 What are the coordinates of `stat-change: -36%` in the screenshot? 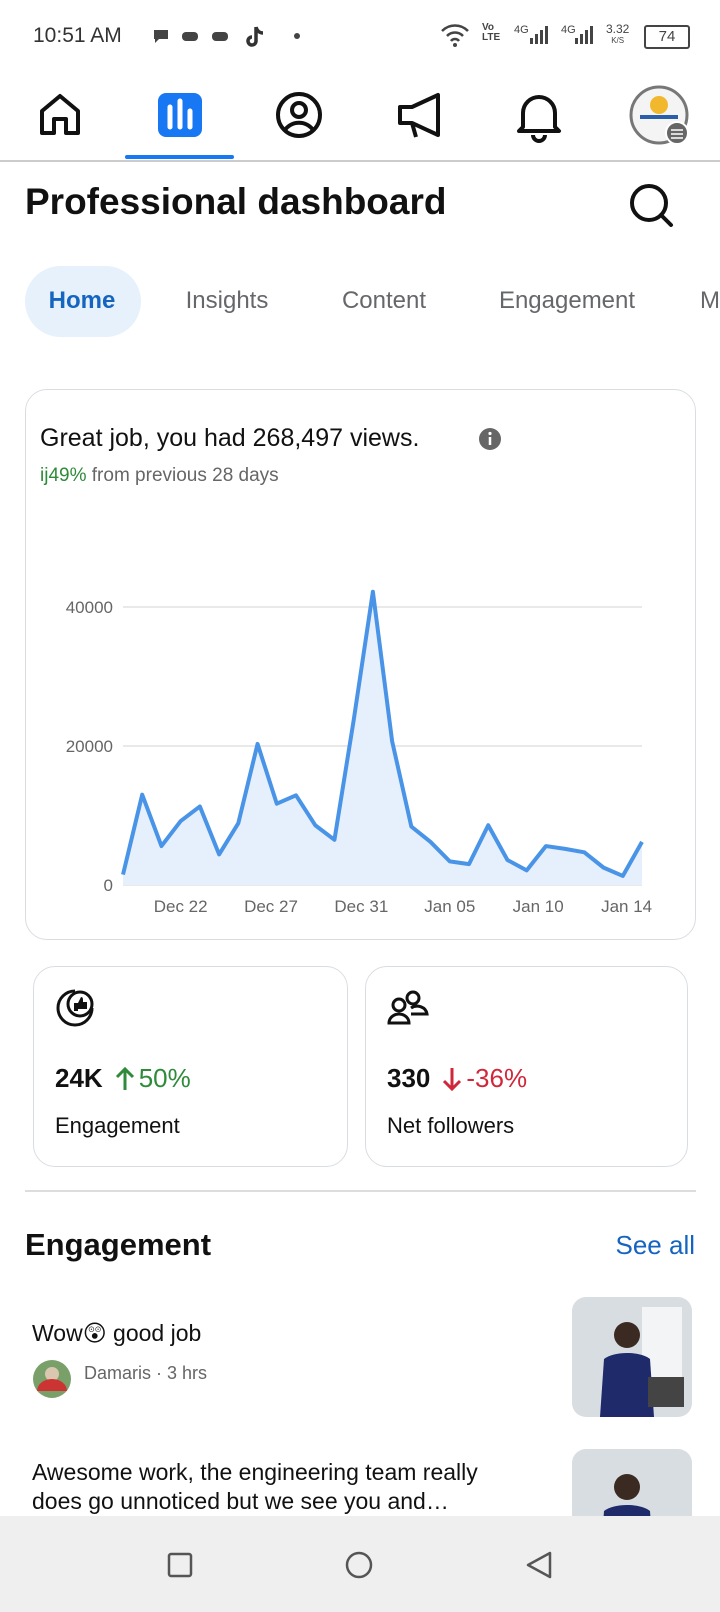 It's located at (497, 1078).